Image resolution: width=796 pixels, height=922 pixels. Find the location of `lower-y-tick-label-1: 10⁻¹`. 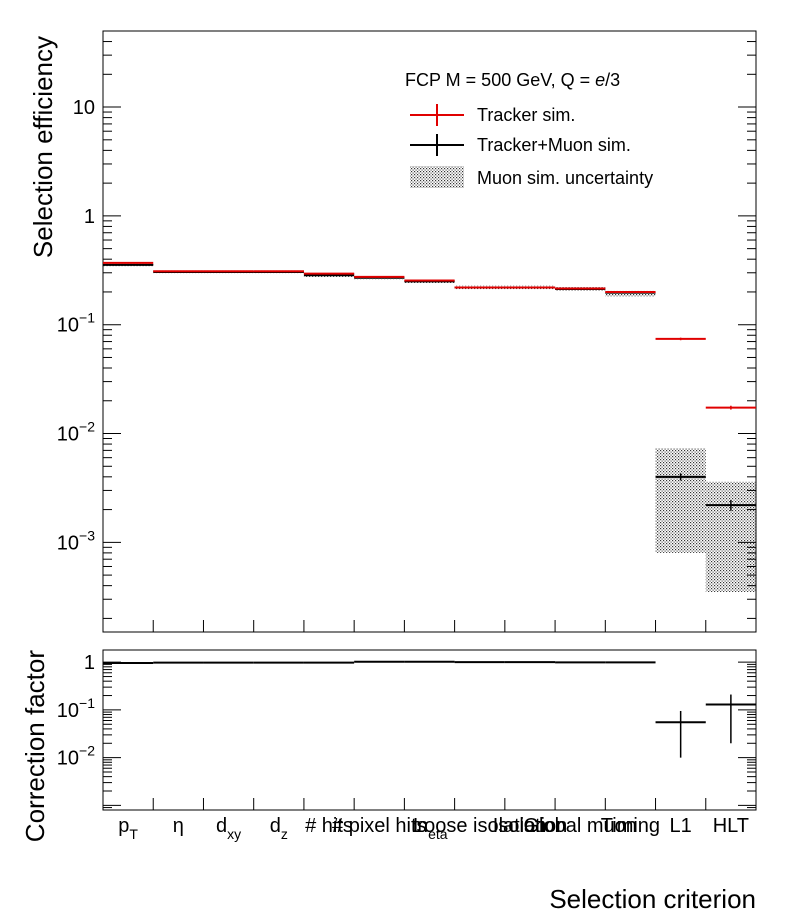

lower-y-tick-label-1: 10⁻¹ is located at coordinates (76, 708).